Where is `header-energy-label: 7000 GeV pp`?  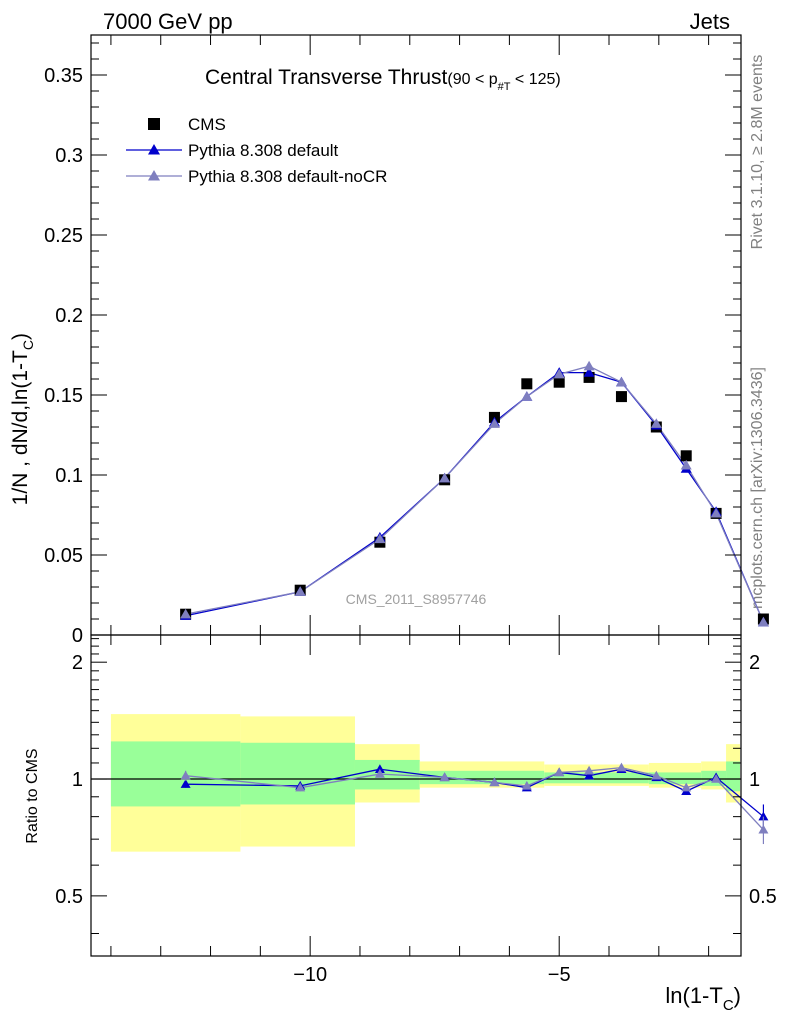 header-energy-label: 7000 GeV pp is located at coordinates (168, 21).